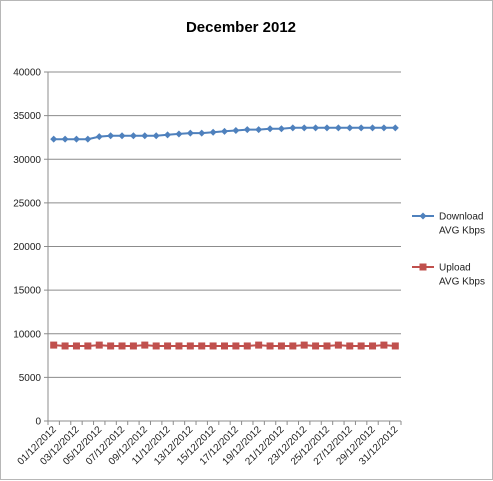 The image size is (493, 481). Describe the element at coordinates (241, 27) in the screenshot. I see `chart-title: December 2012` at that location.